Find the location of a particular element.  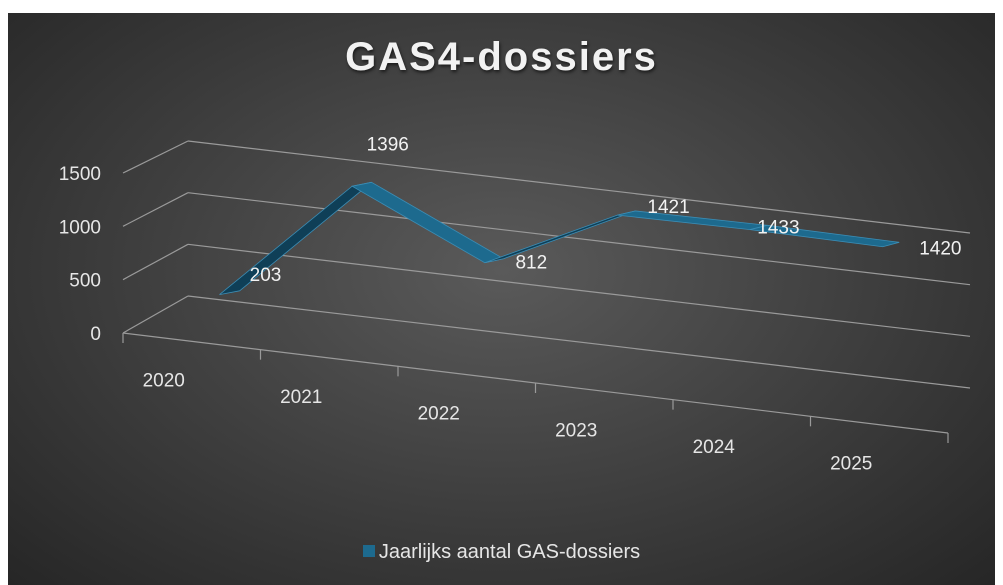

data-label: 1396 is located at coordinates (388, 144).